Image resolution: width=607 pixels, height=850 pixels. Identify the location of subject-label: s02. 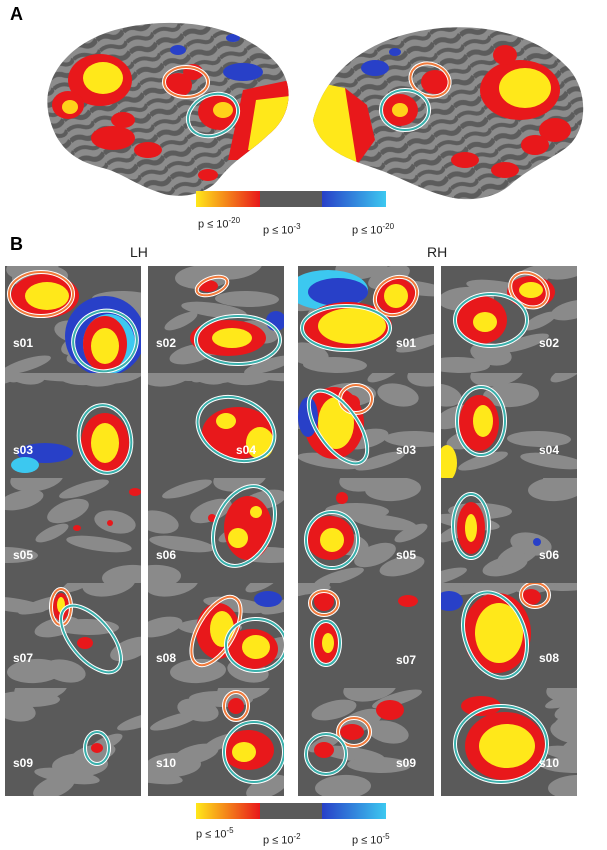
(166, 343).